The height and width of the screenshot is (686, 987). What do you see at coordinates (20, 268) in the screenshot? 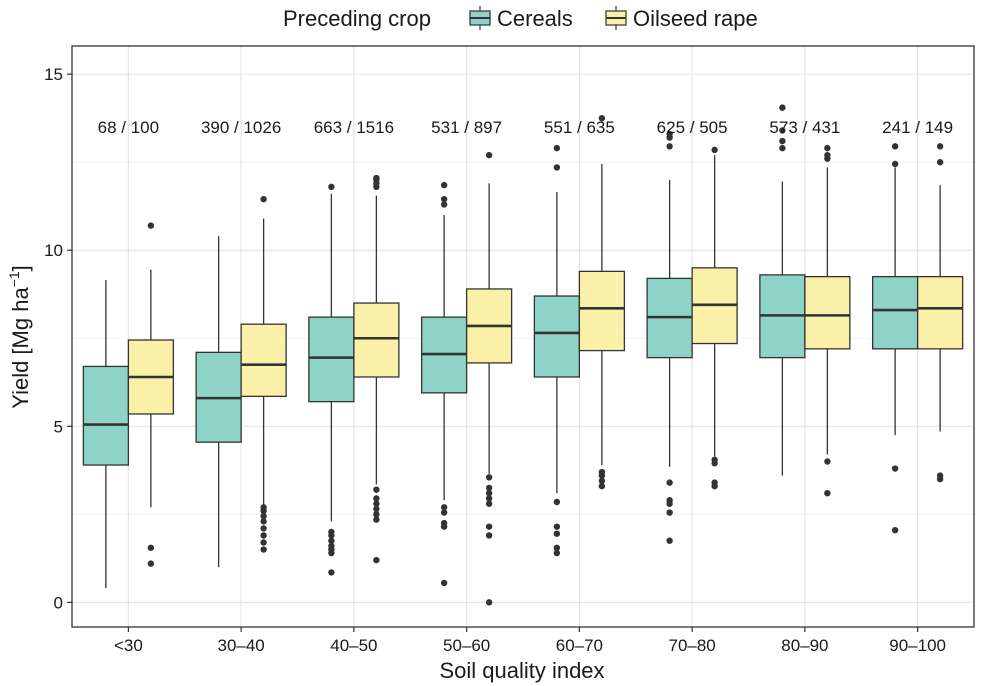
I see `y-axis-title-bracket: ]` at bounding box center [20, 268].